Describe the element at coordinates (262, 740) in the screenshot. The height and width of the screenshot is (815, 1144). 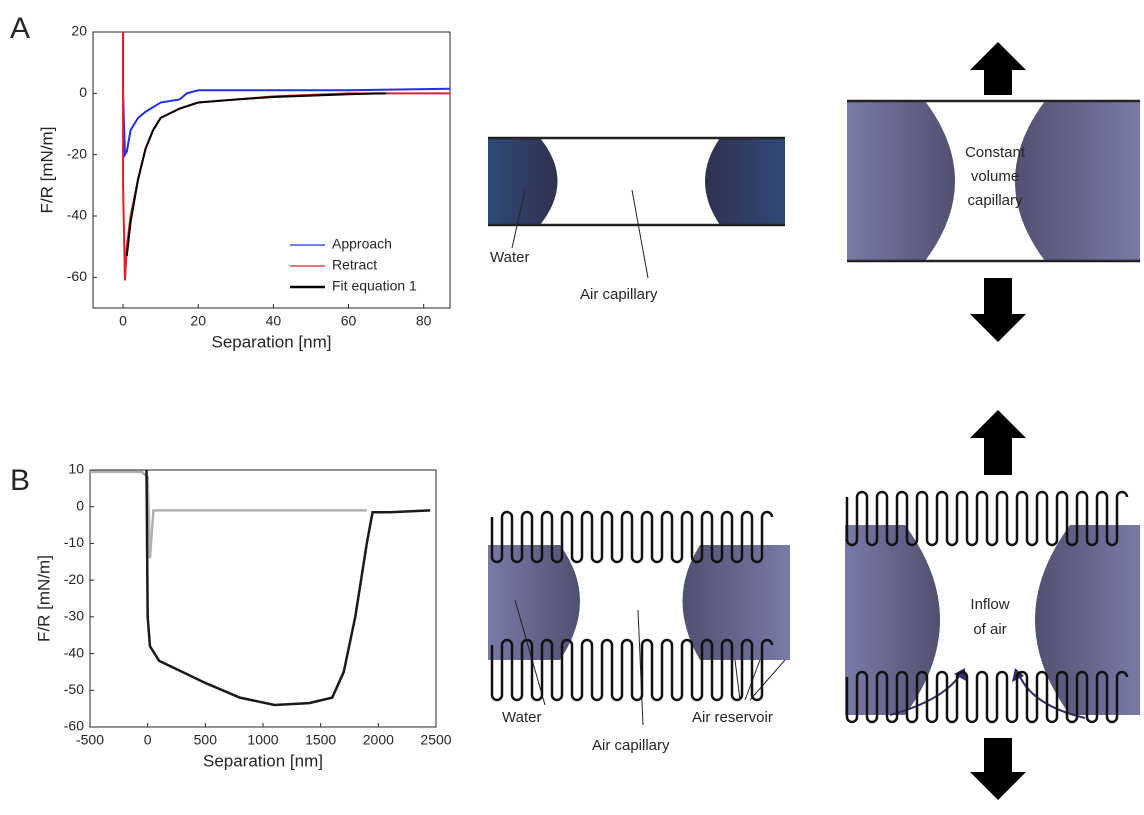
I see `x-tick-label: 1000` at that location.